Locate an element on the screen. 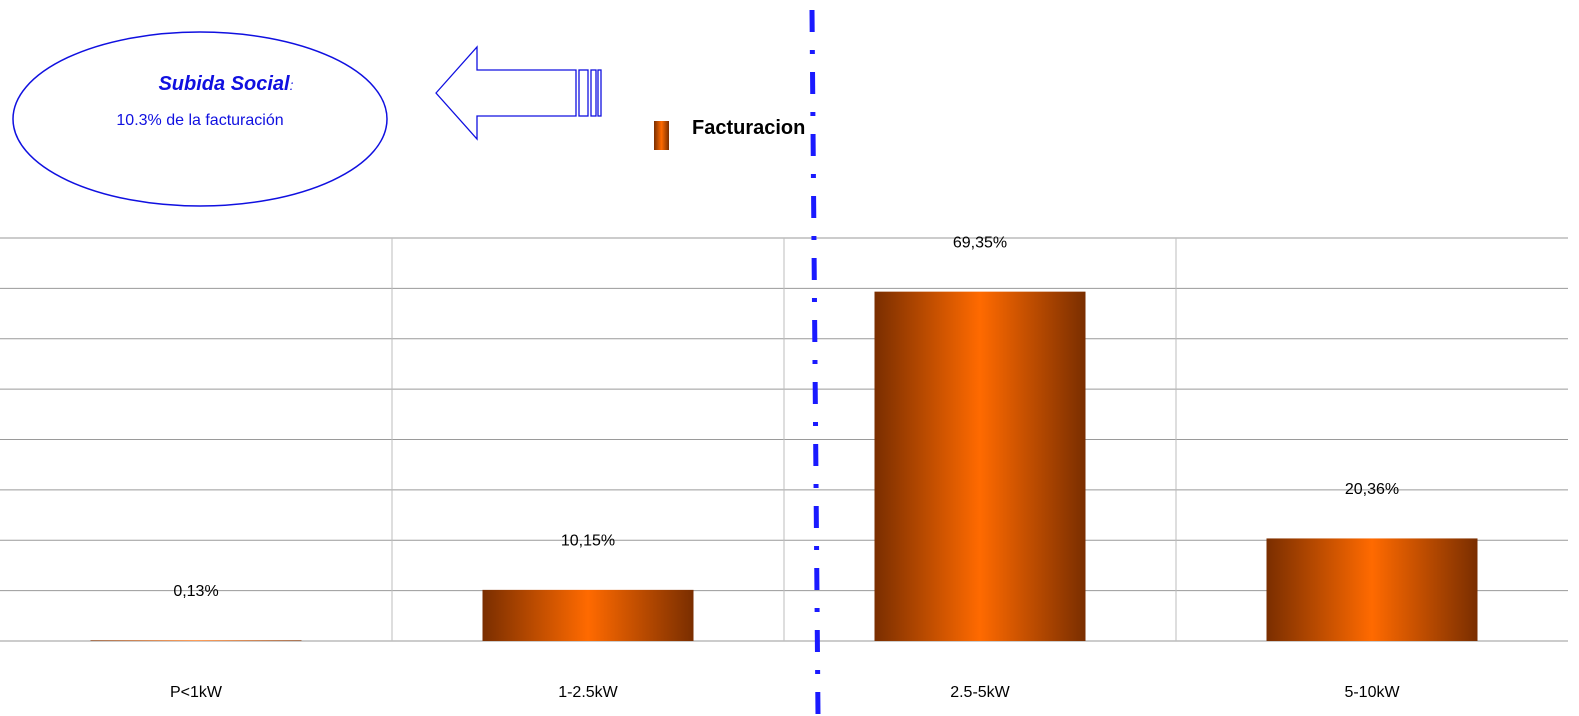 This screenshot has width=1579, height=716. callout: Subida Social: 10.3% de la facturación is located at coordinates (200, 119).